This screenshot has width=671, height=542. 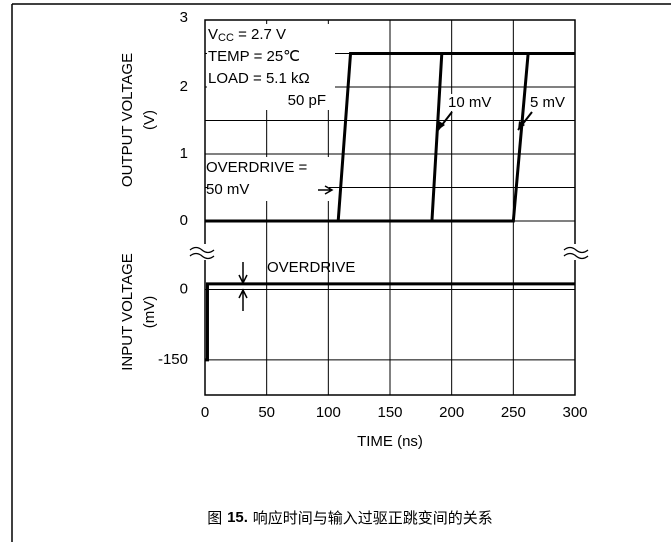 What do you see at coordinates (307, 100) in the screenshot?
I see `annotation: 50 pF` at bounding box center [307, 100].